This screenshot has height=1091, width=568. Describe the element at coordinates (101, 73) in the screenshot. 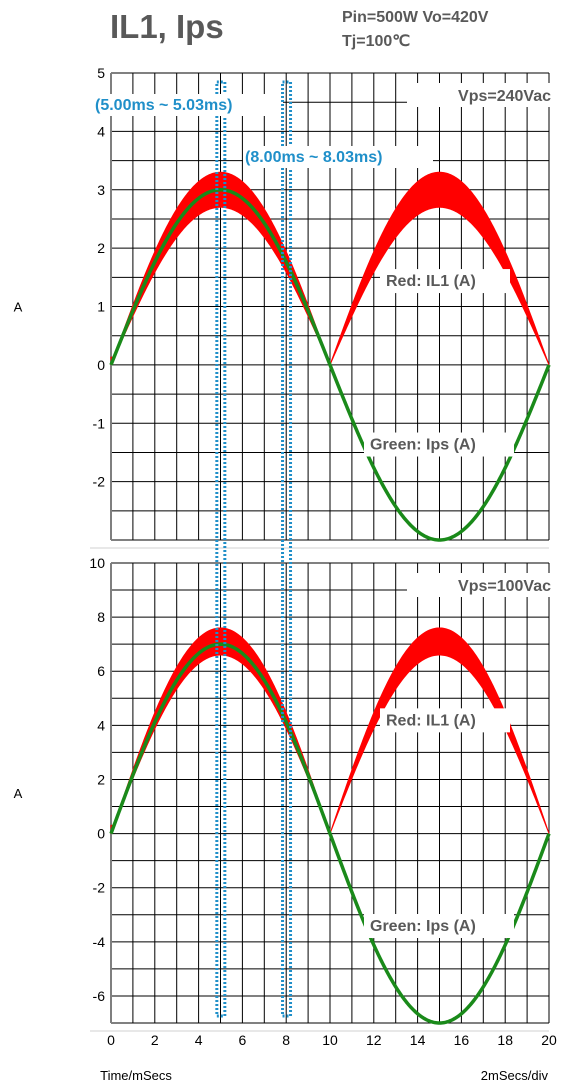

I see `y-tick-label: 5` at that location.